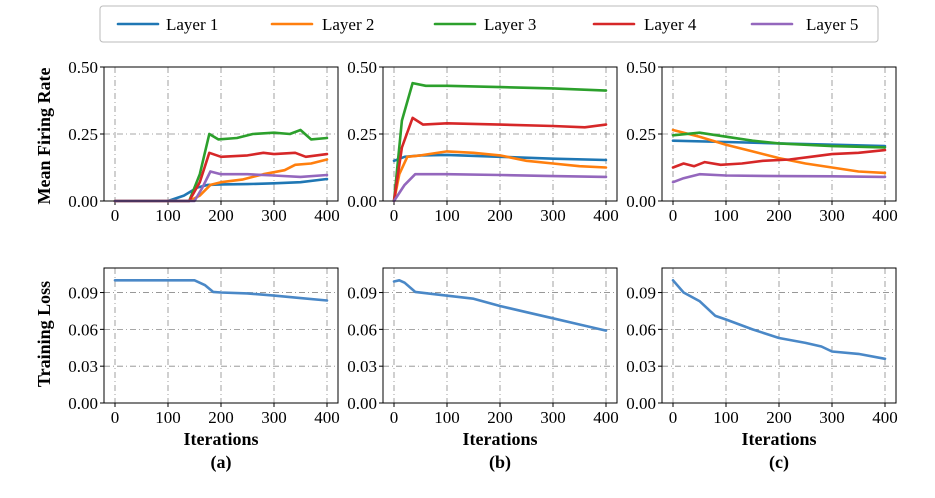  What do you see at coordinates (500, 439) in the screenshot?
I see `x-axis-title-b: Iterations` at bounding box center [500, 439].